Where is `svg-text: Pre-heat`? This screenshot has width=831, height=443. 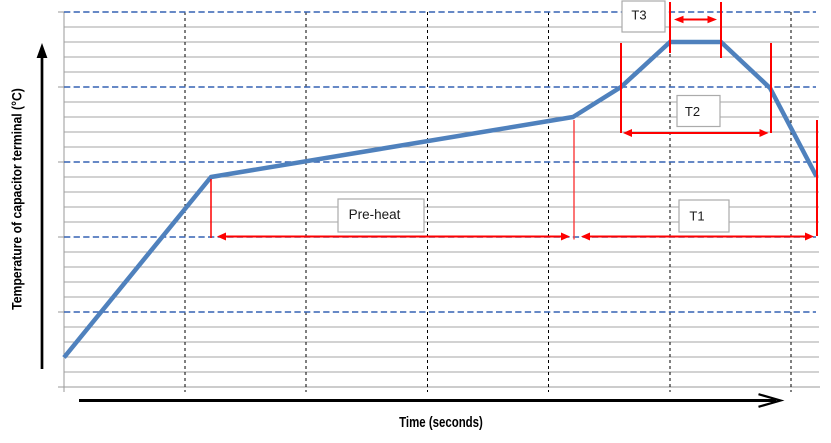
svg-text: Pre-heat is located at coordinates (375, 214).